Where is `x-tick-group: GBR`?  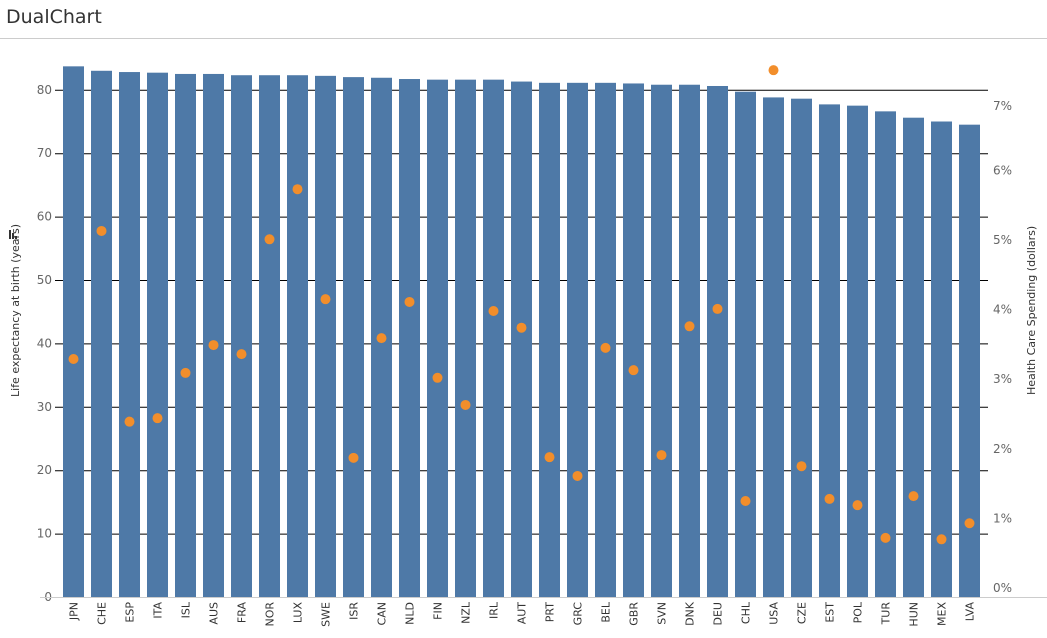
x-tick-group: GBR is located at coordinates (634, 614).